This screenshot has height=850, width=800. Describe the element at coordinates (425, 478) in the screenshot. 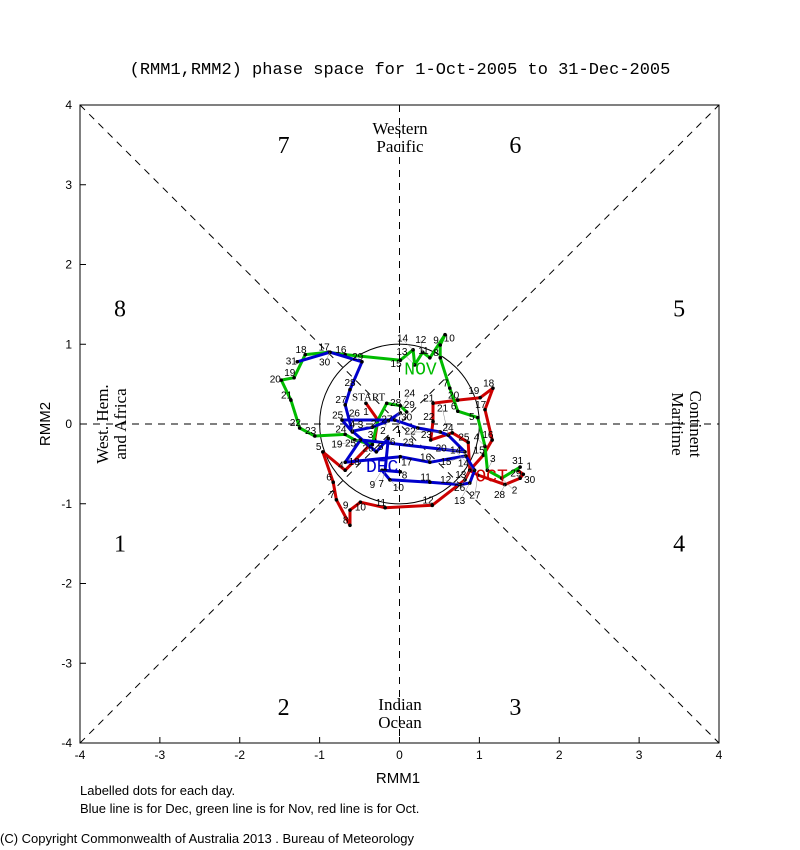

I see `day-label: 11` at that location.